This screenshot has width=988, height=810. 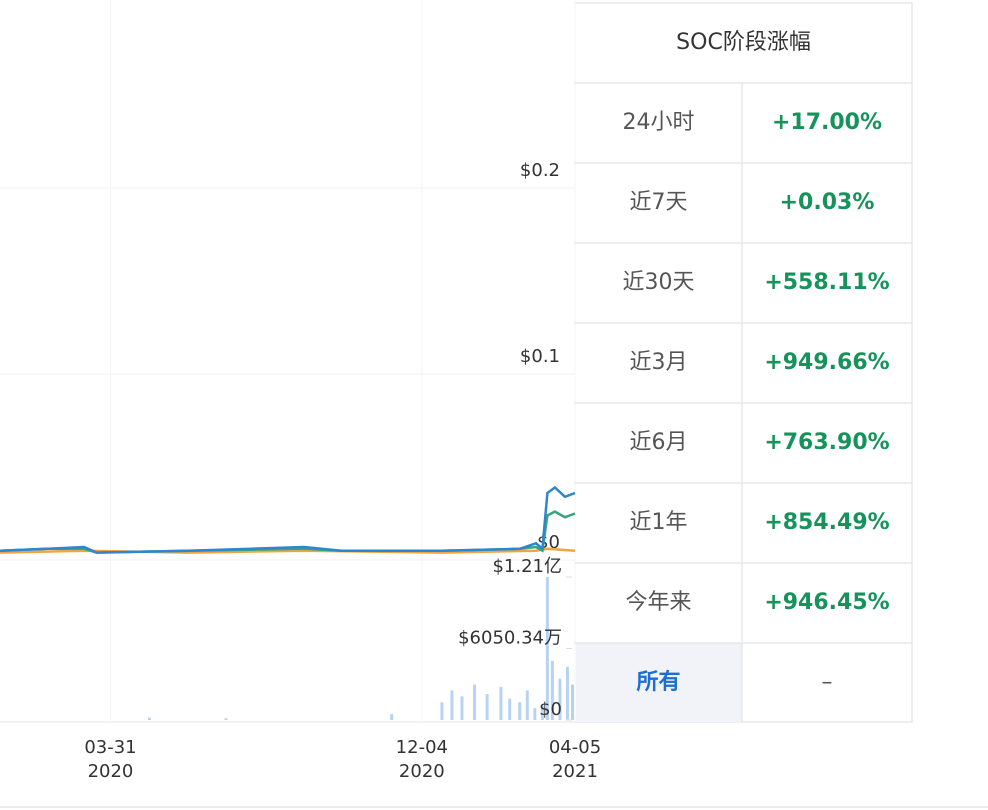 I want to click on x-tick-label: 12-04, so click(x=422, y=747).